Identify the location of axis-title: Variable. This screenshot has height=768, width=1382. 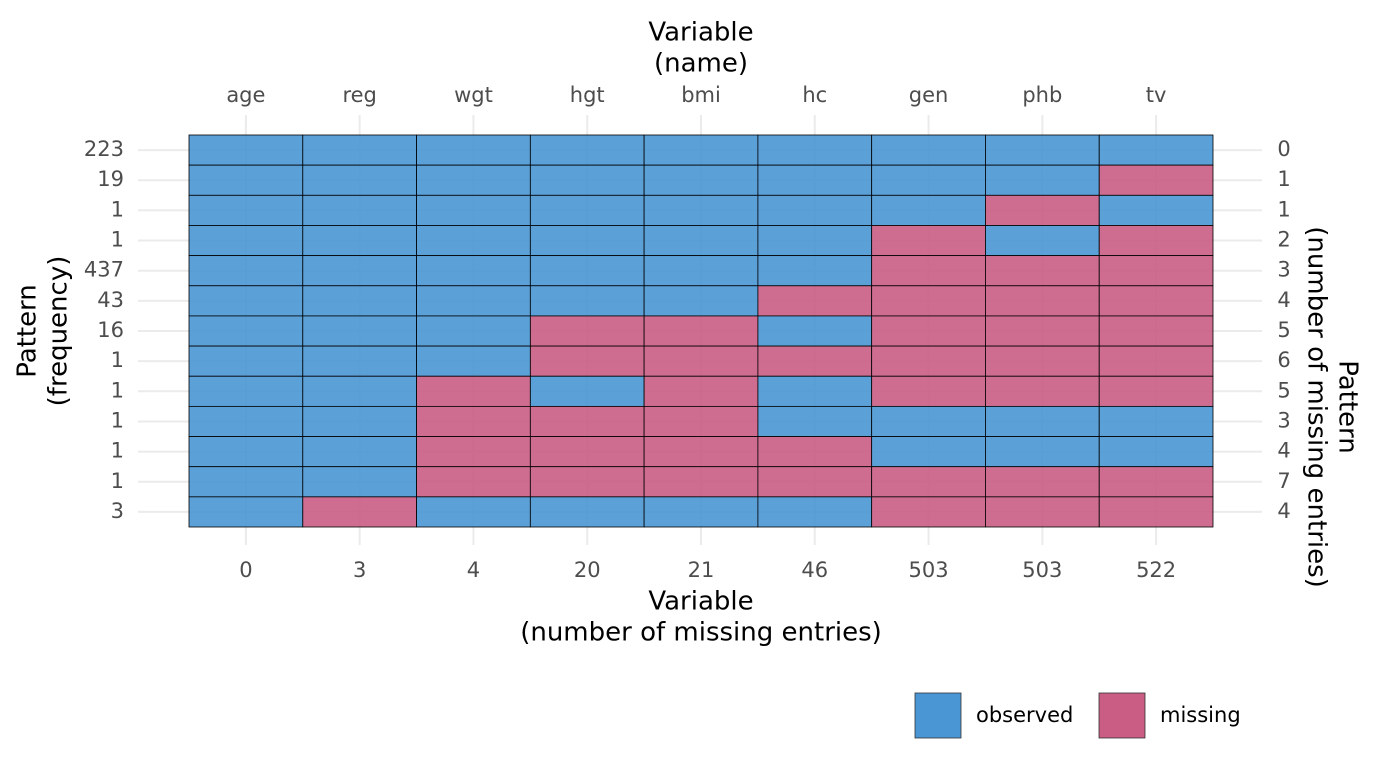
(700, 602).